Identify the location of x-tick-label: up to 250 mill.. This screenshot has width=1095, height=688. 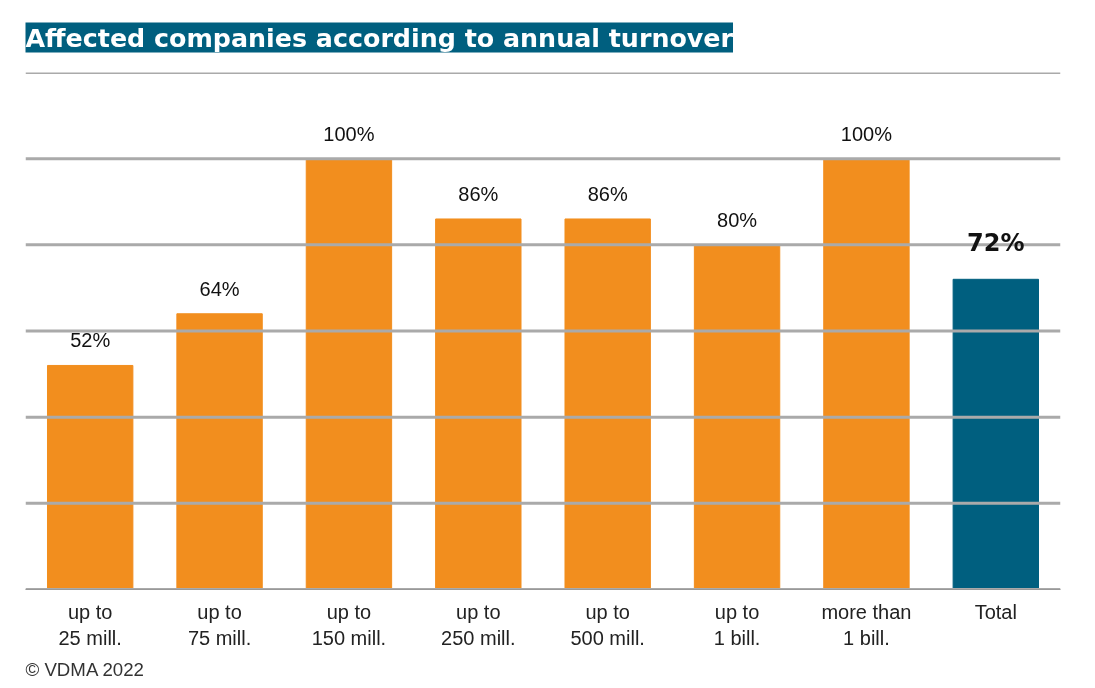
(478, 624).